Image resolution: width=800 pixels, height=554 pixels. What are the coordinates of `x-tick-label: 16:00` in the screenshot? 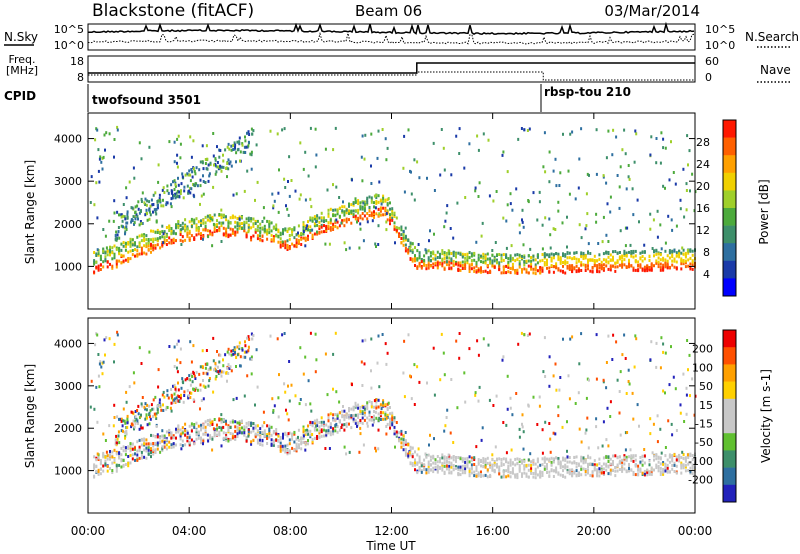 It's located at (492, 531).